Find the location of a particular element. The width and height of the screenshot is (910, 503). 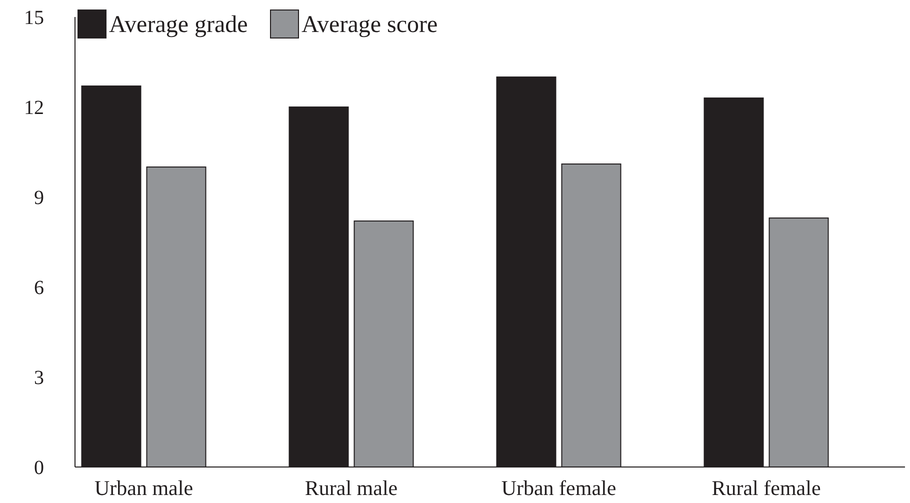

y-tick-label: 6 is located at coordinates (39, 288).